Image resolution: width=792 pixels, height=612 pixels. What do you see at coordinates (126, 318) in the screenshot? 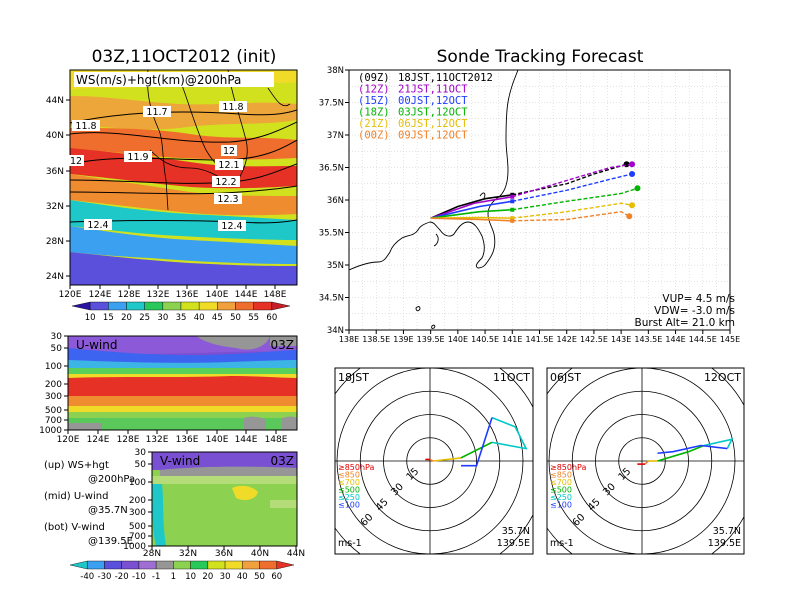
I see `colorbar-label: 20` at bounding box center [126, 318].